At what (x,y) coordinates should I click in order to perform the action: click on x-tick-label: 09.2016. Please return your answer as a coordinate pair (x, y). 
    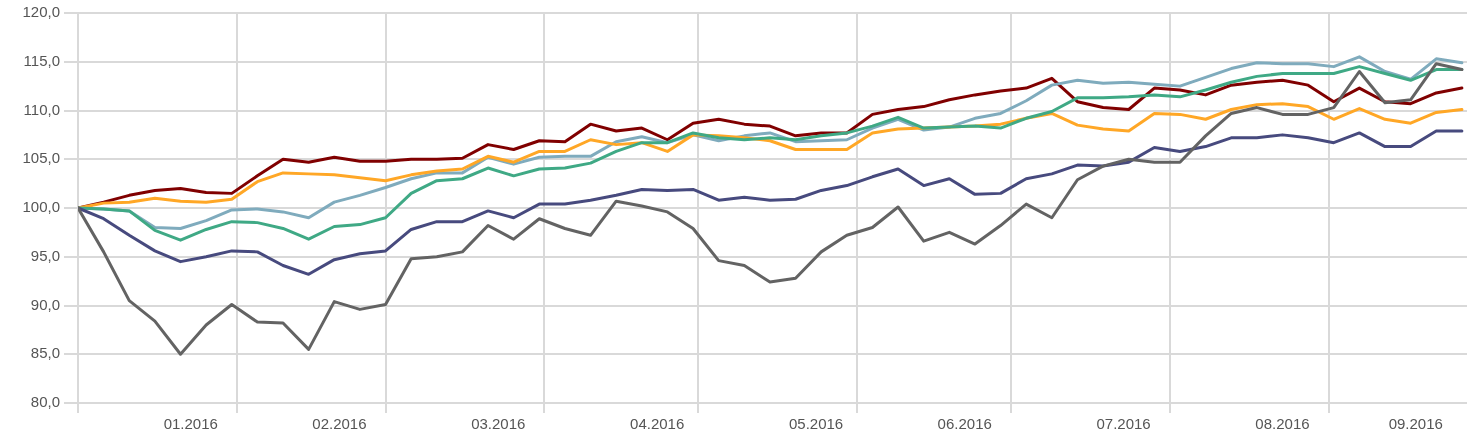
    Looking at the image, I should click on (1415, 424).